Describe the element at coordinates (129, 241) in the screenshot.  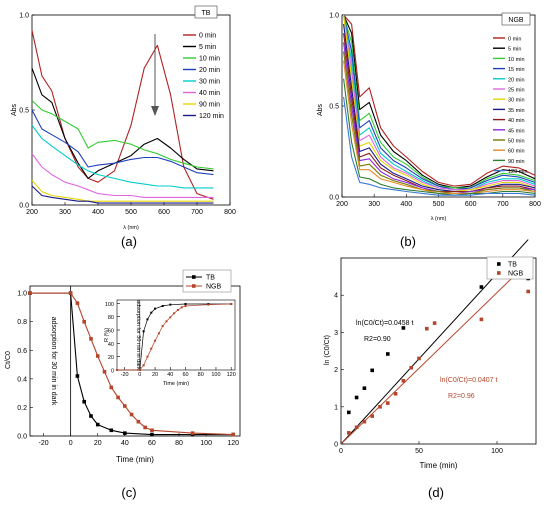
I see `caption-a: (a)` at that location.